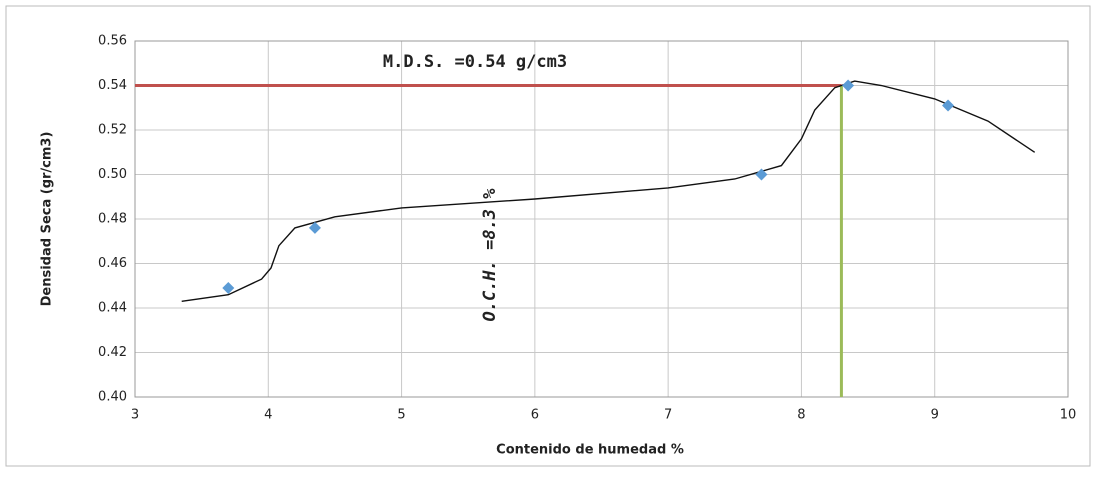  I want to click on x-tick-label: 5, so click(401, 415).